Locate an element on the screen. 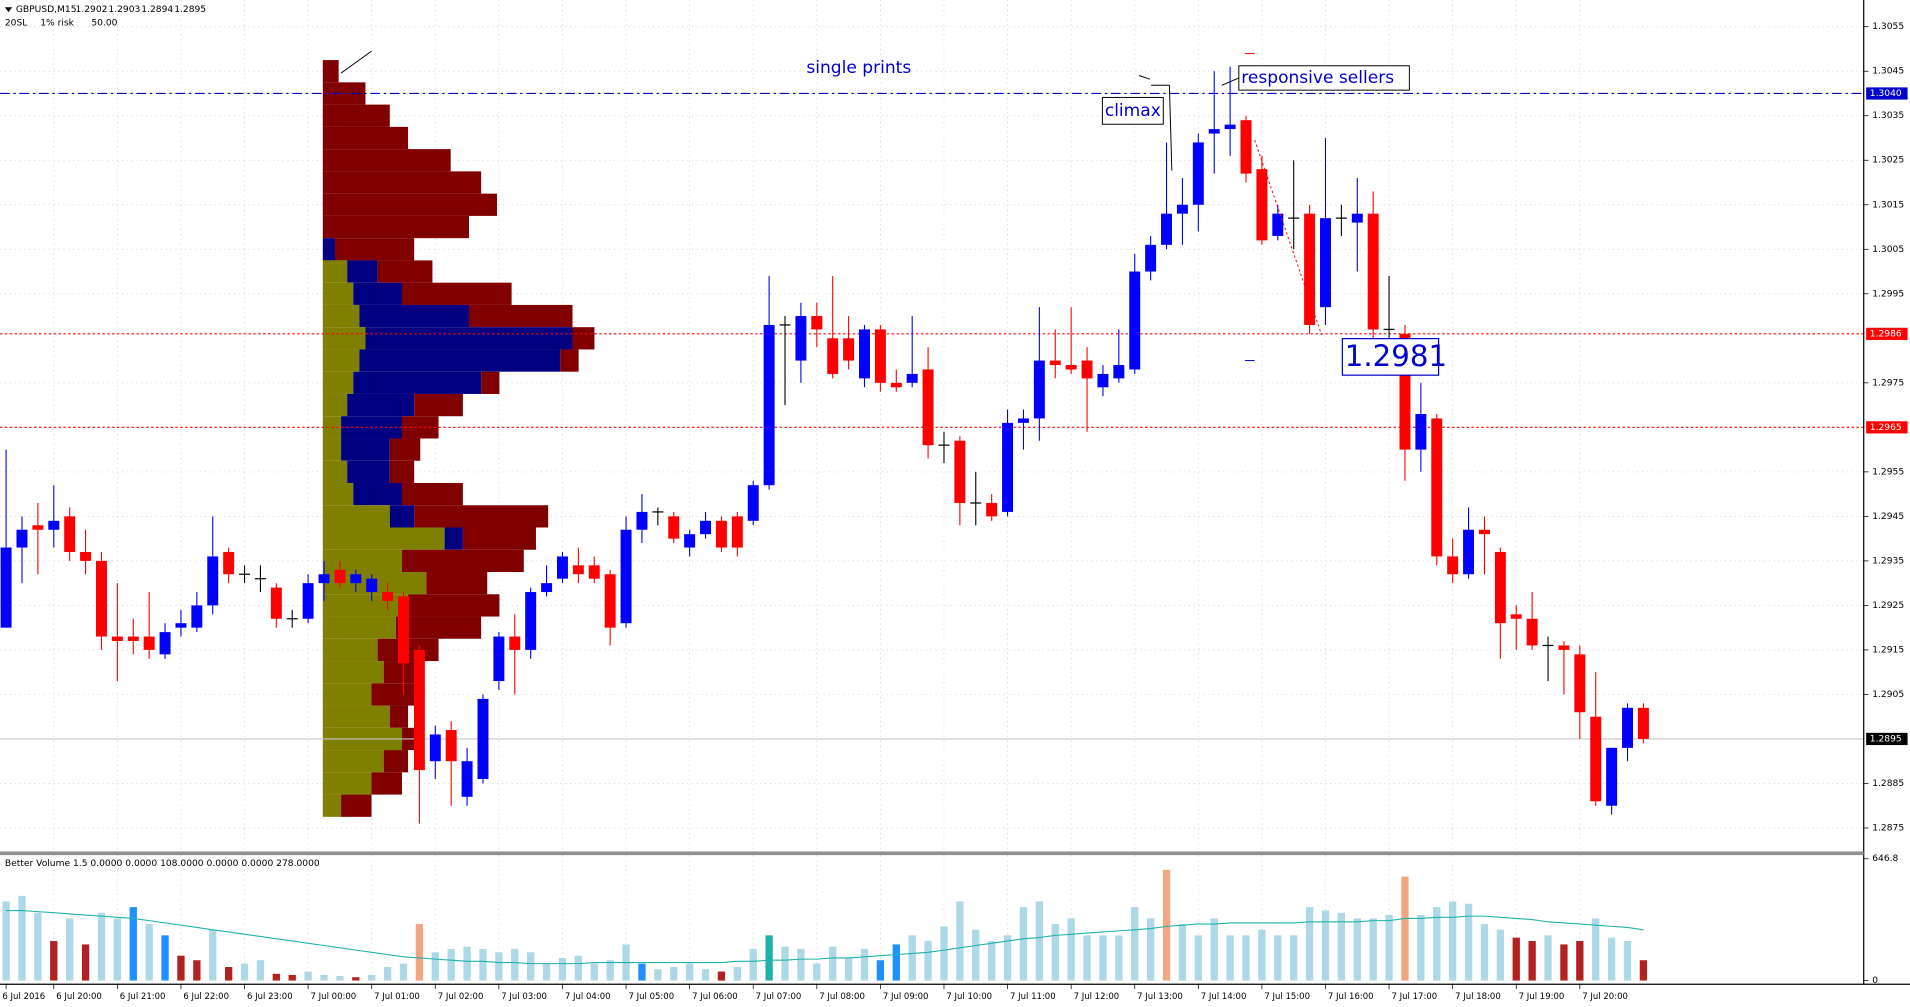 The height and width of the screenshot is (1007, 1910). close: 1.2895 is located at coordinates (190, 10).